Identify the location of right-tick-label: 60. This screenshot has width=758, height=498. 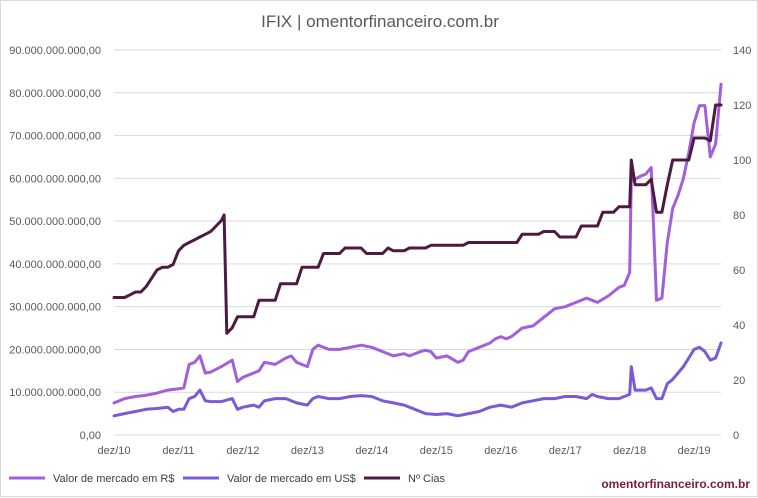
(739, 271).